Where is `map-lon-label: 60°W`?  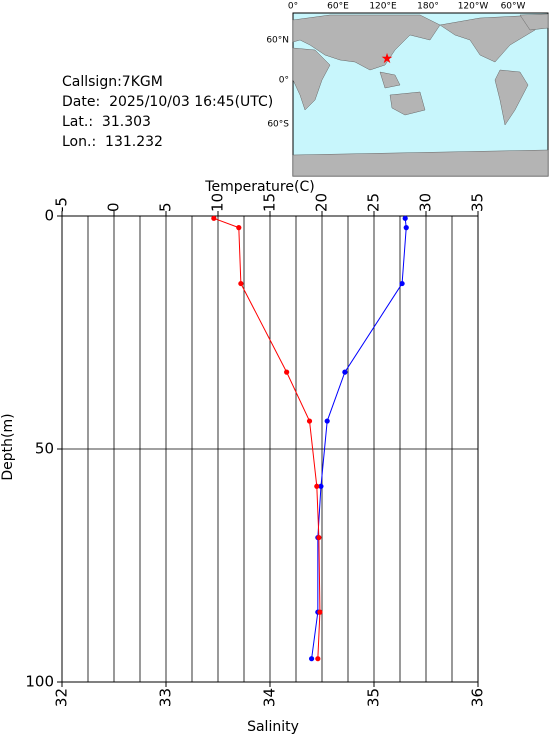
map-lon-label: 60°W is located at coordinates (513, 7).